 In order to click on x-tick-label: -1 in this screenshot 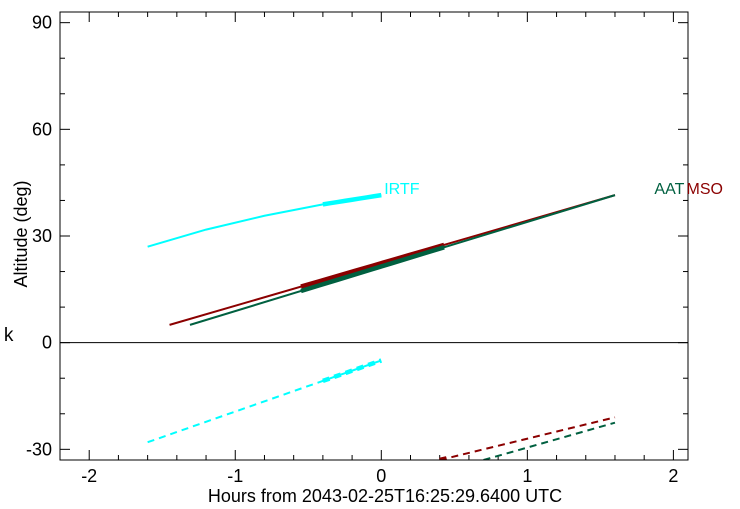, I will do `click(235, 476)`.